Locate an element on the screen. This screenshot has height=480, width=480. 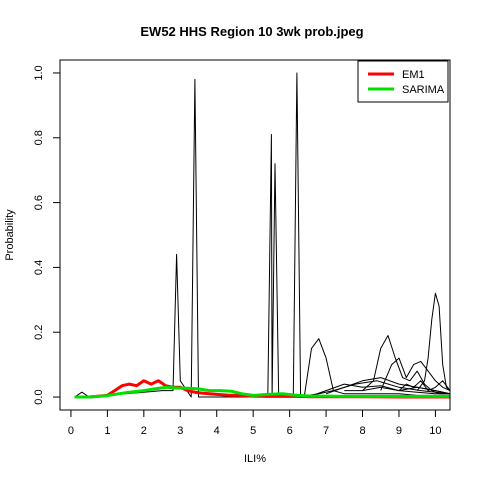
y-axis: 0.0 0.2 0.4 0.6 0.8 1.0 is located at coordinates (47, 235).